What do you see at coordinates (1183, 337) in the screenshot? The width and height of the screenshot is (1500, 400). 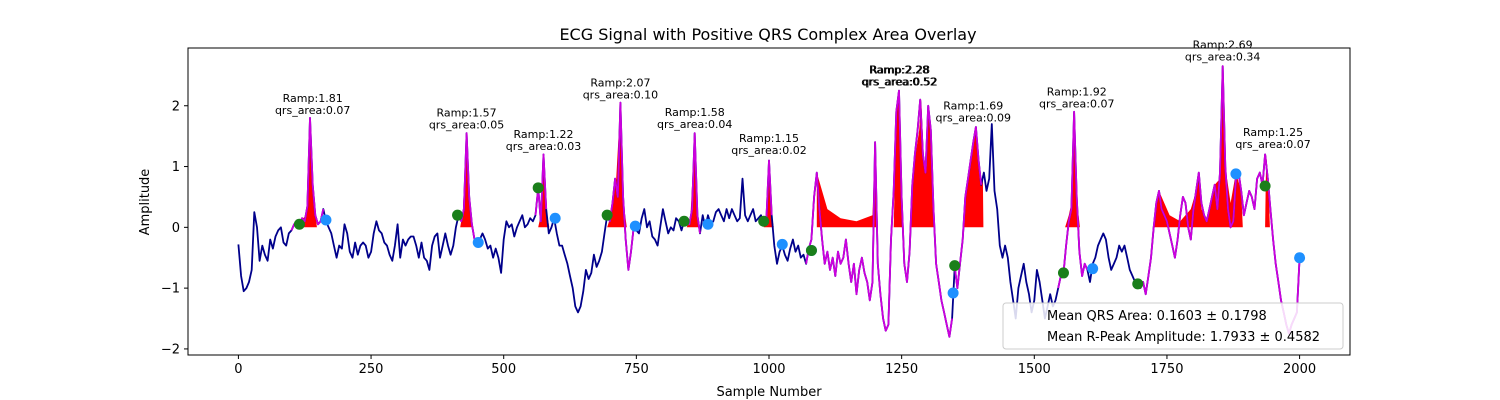 I see `legend-entry-r-peak: Mean R-Peak Amplitude: 1.7933 ± 0.4582` at bounding box center [1183, 337].